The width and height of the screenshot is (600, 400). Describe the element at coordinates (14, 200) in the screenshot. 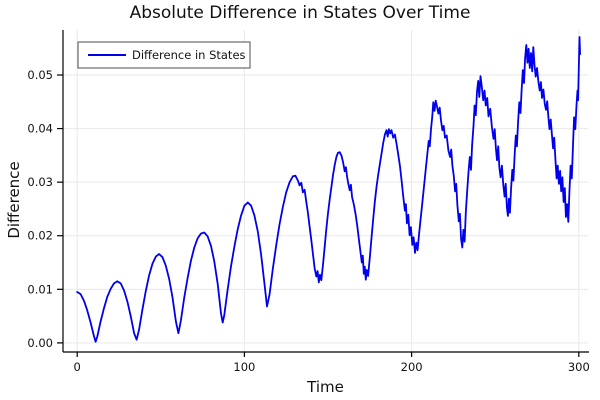

I see `y-axis-label: Difference` at that location.